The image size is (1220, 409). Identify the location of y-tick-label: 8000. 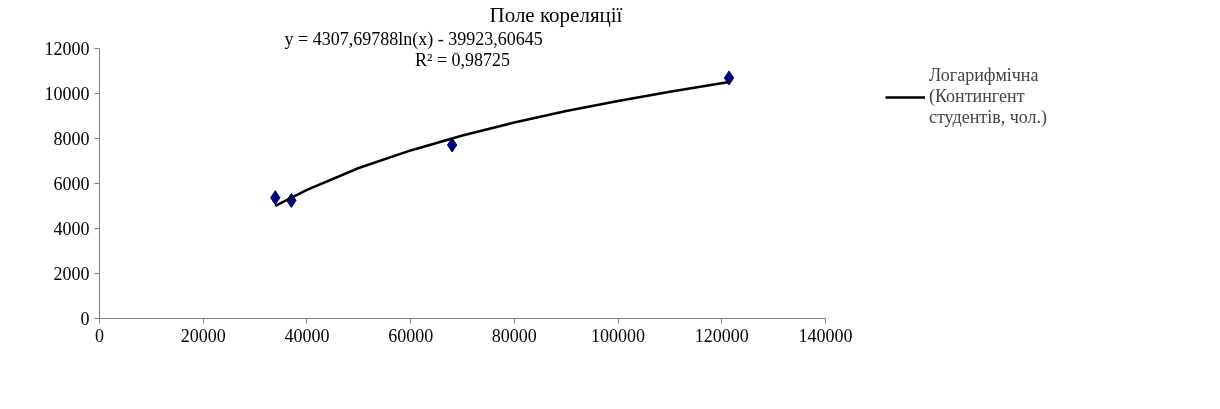
(71, 139).